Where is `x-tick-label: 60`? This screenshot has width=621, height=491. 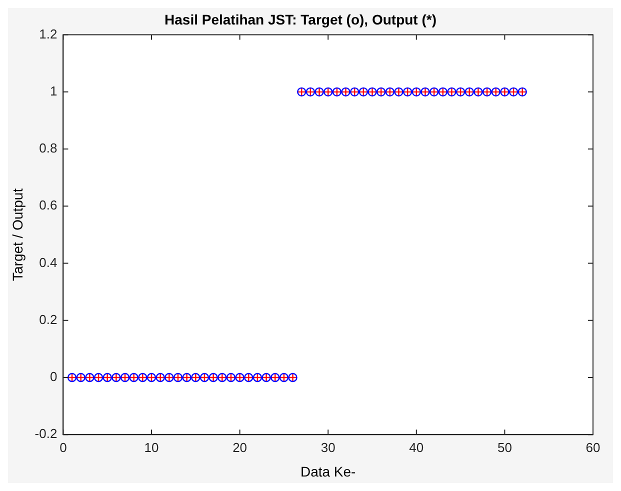
x-tick-label: 60 is located at coordinates (593, 447).